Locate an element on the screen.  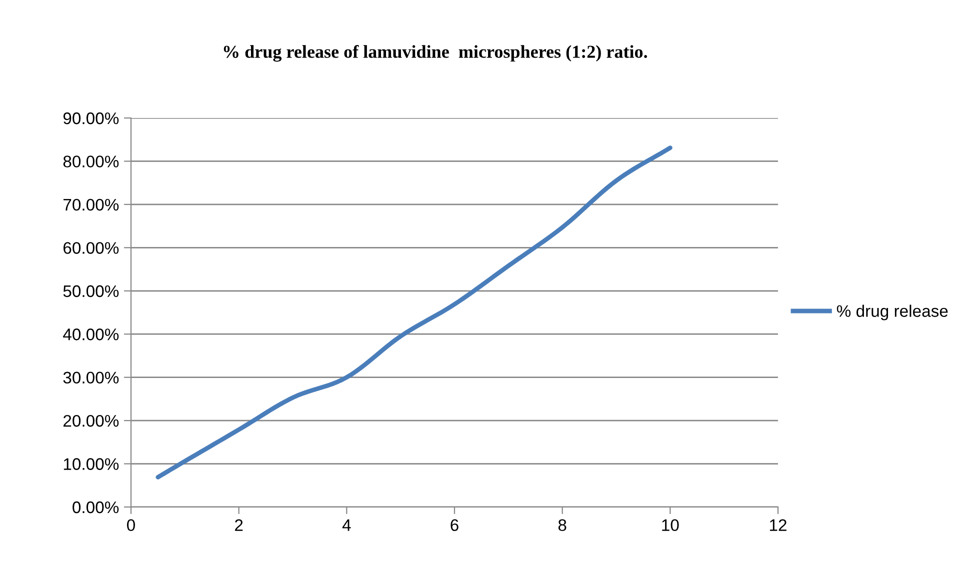
x-tick-label: 8 is located at coordinates (562, 525).